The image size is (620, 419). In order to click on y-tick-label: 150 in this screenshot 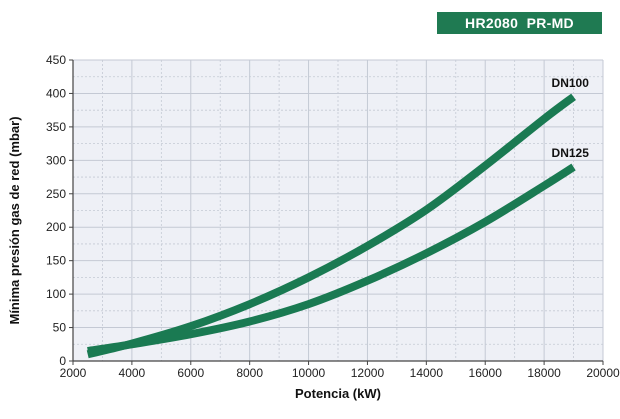, I will do `click(56, 261)`.